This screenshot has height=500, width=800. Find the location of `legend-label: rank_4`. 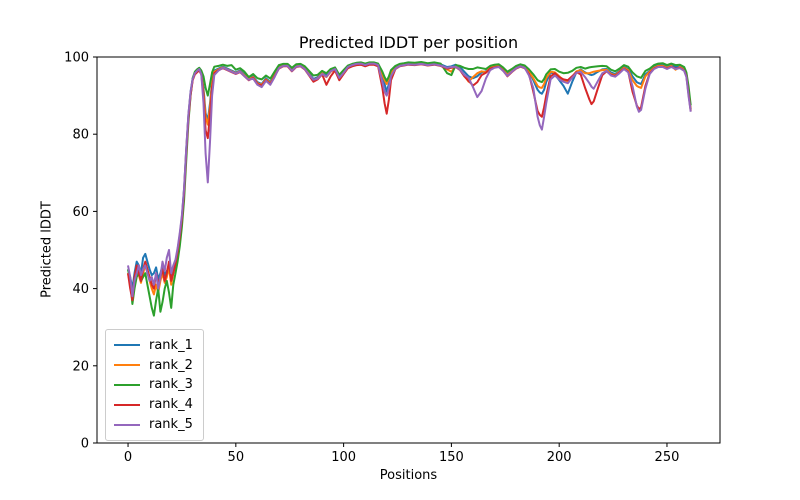

legend-label: rank_4 is located at coordinates (171, 405).